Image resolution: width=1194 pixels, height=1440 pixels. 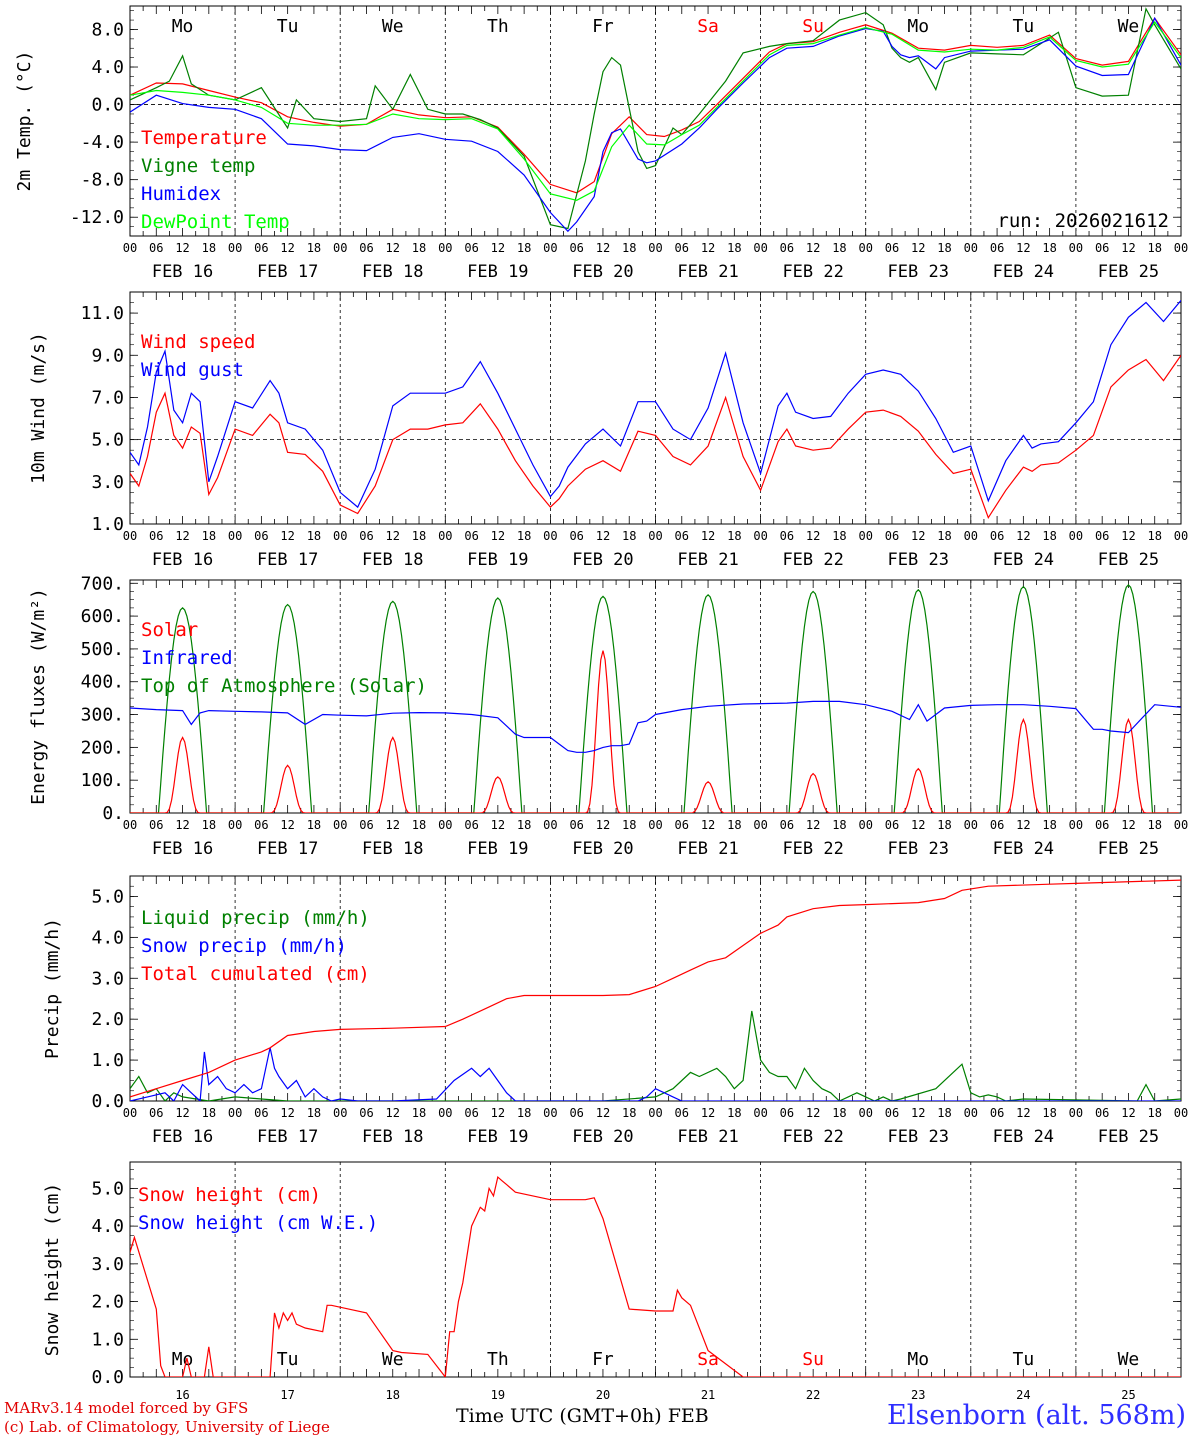 What do you see at coordinates (198, 342) in the screenshot?
I see `legend-wind-speed: Wind speed` at bounding box center [198, 342].